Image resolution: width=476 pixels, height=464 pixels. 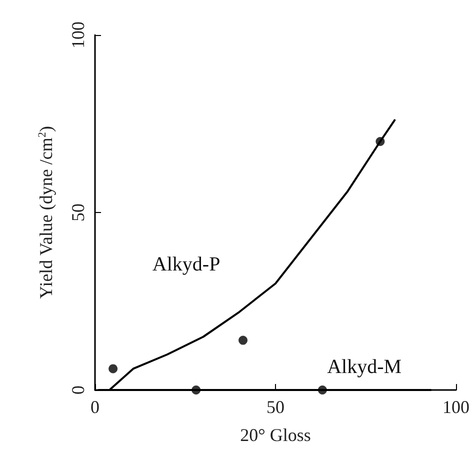 What do you see at coordinates (275, 407) in the screenshot?
I see `x-tick-label: 50` at bounding box center [275, 407].